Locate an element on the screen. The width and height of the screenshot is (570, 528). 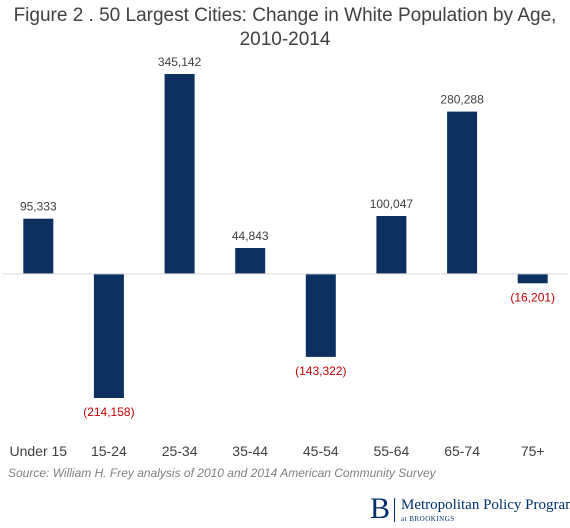
x-tick-label: 45-54 is located at coordinates (321, 451).